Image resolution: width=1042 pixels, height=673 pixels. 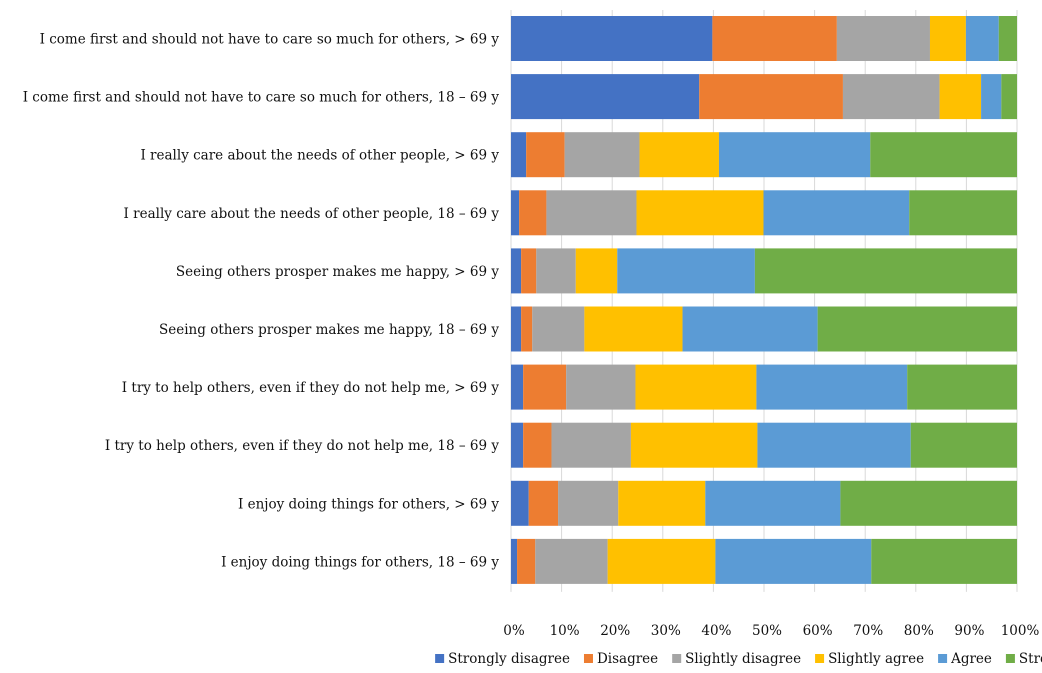 I want to click on legend-item: Strongly agree, so click(x=1023, y=659).